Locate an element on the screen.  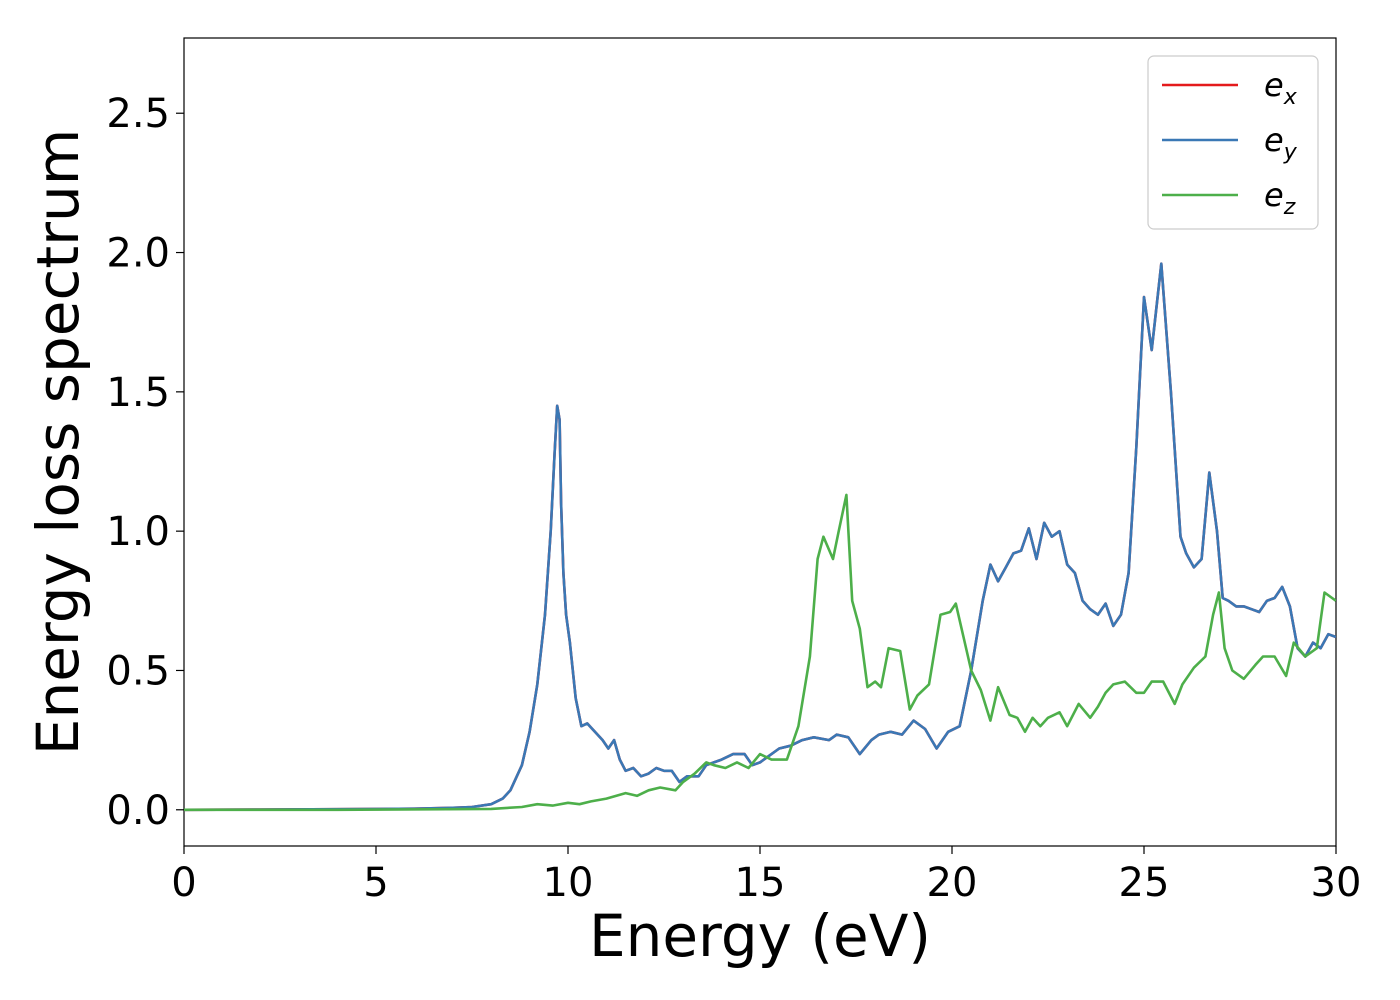
legend-box is located at coordinates (1233, 142).